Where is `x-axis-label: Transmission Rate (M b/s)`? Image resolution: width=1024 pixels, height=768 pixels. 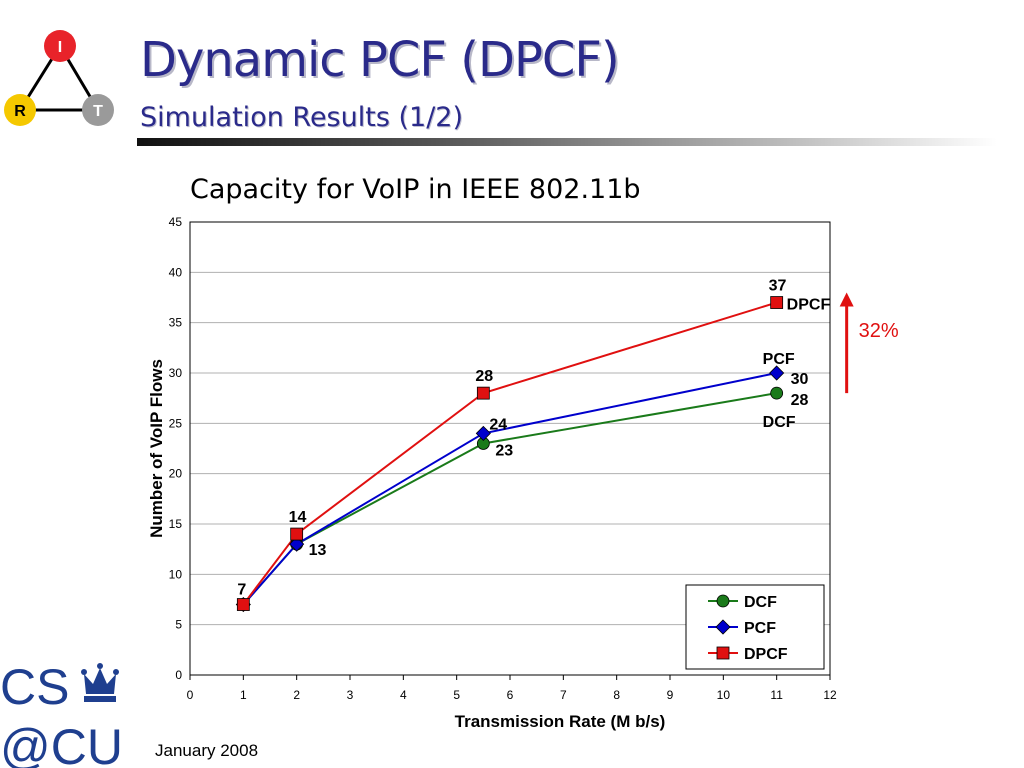
x-axis-label: Transmission Rate (M b/s) is located at coordinates (560, 721).